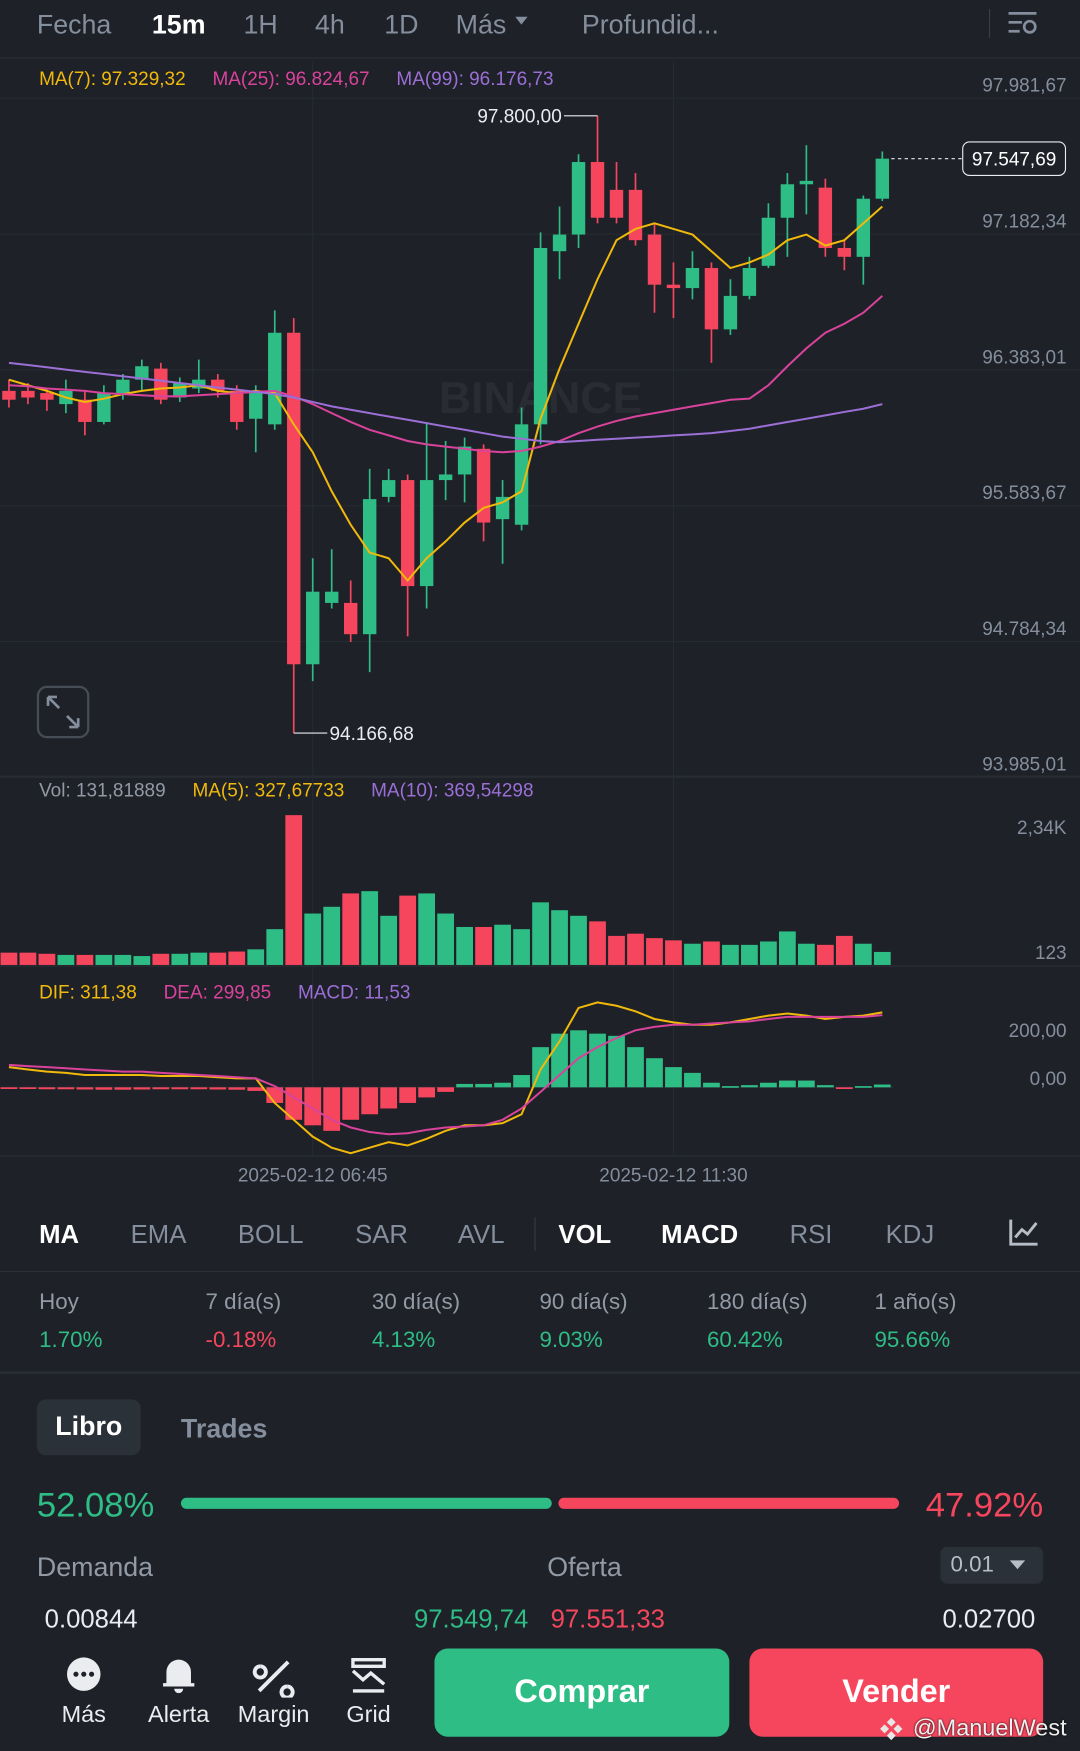  Describe the element at coordinates (179, 1715) in the screenshot. I see `nav-label: Alerta` at that location.